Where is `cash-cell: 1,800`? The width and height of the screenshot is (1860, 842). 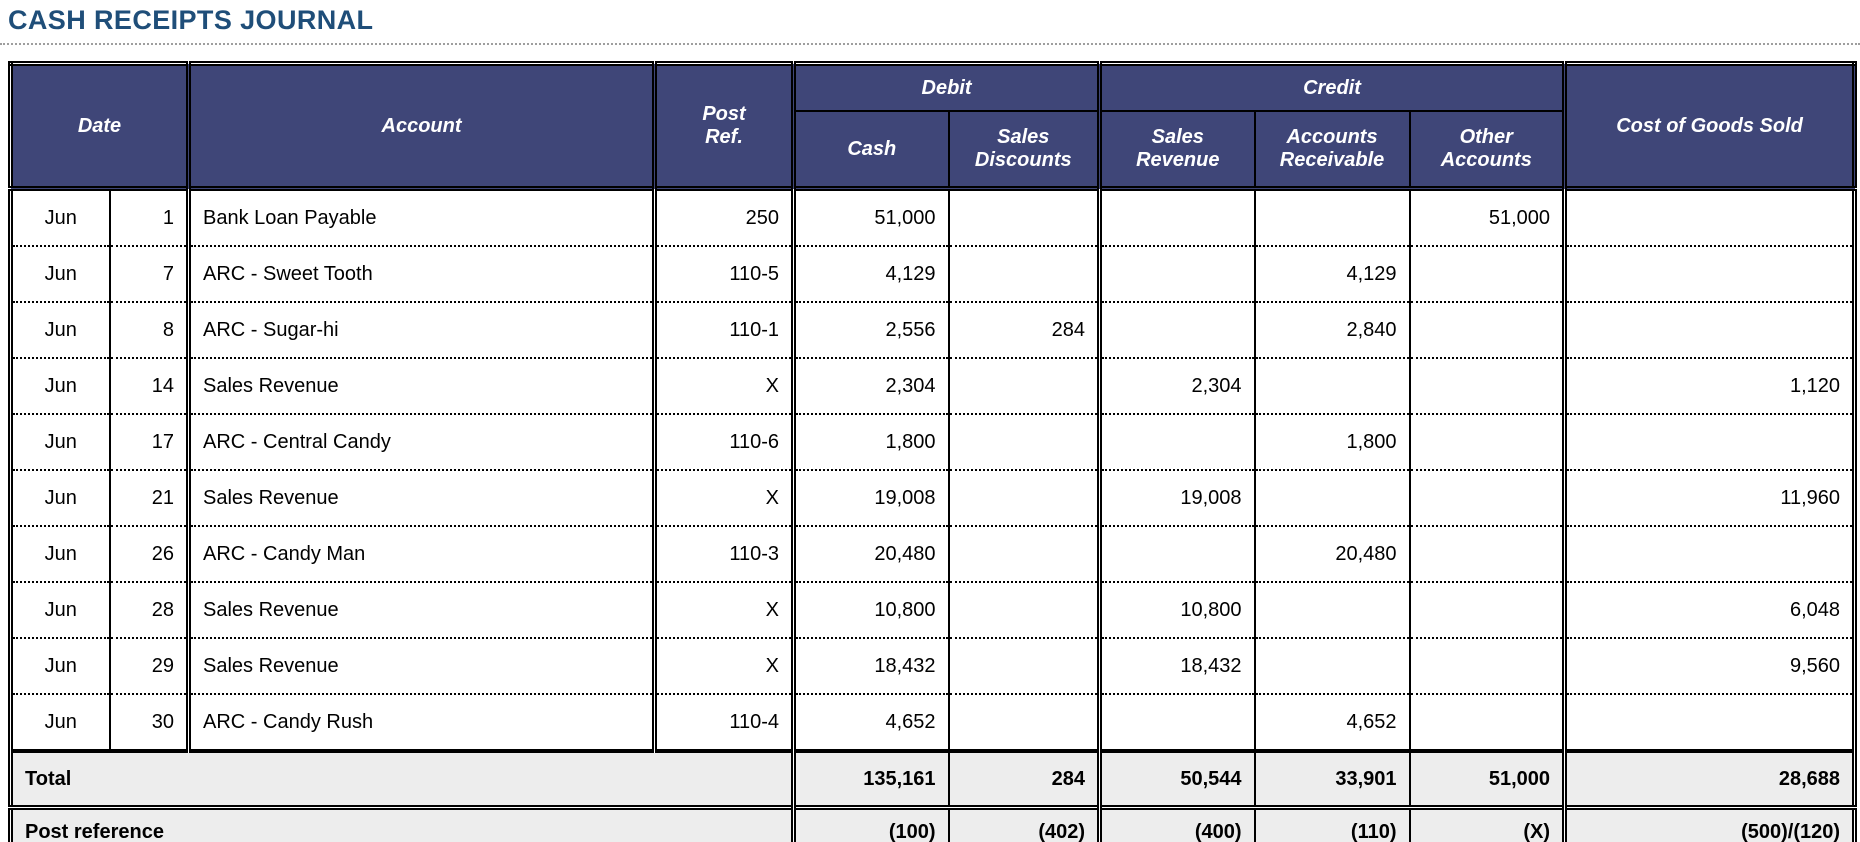 cash-cell: 1,800 is located at coordinates (870, 441).